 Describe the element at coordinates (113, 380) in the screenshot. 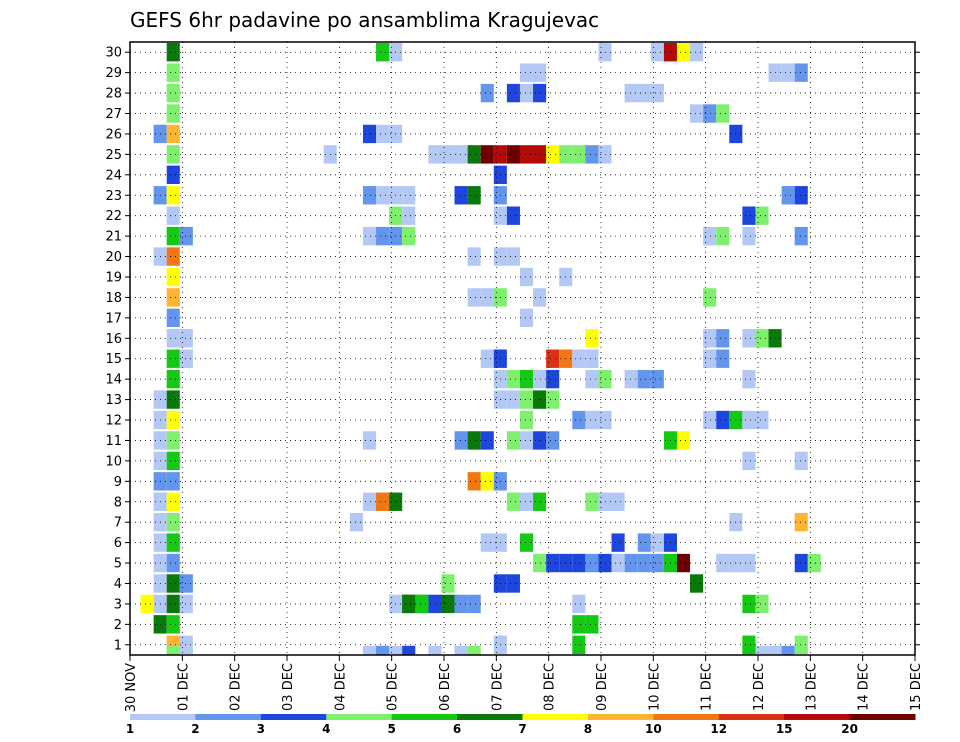

I see `y-tick-label: 14` at that location.